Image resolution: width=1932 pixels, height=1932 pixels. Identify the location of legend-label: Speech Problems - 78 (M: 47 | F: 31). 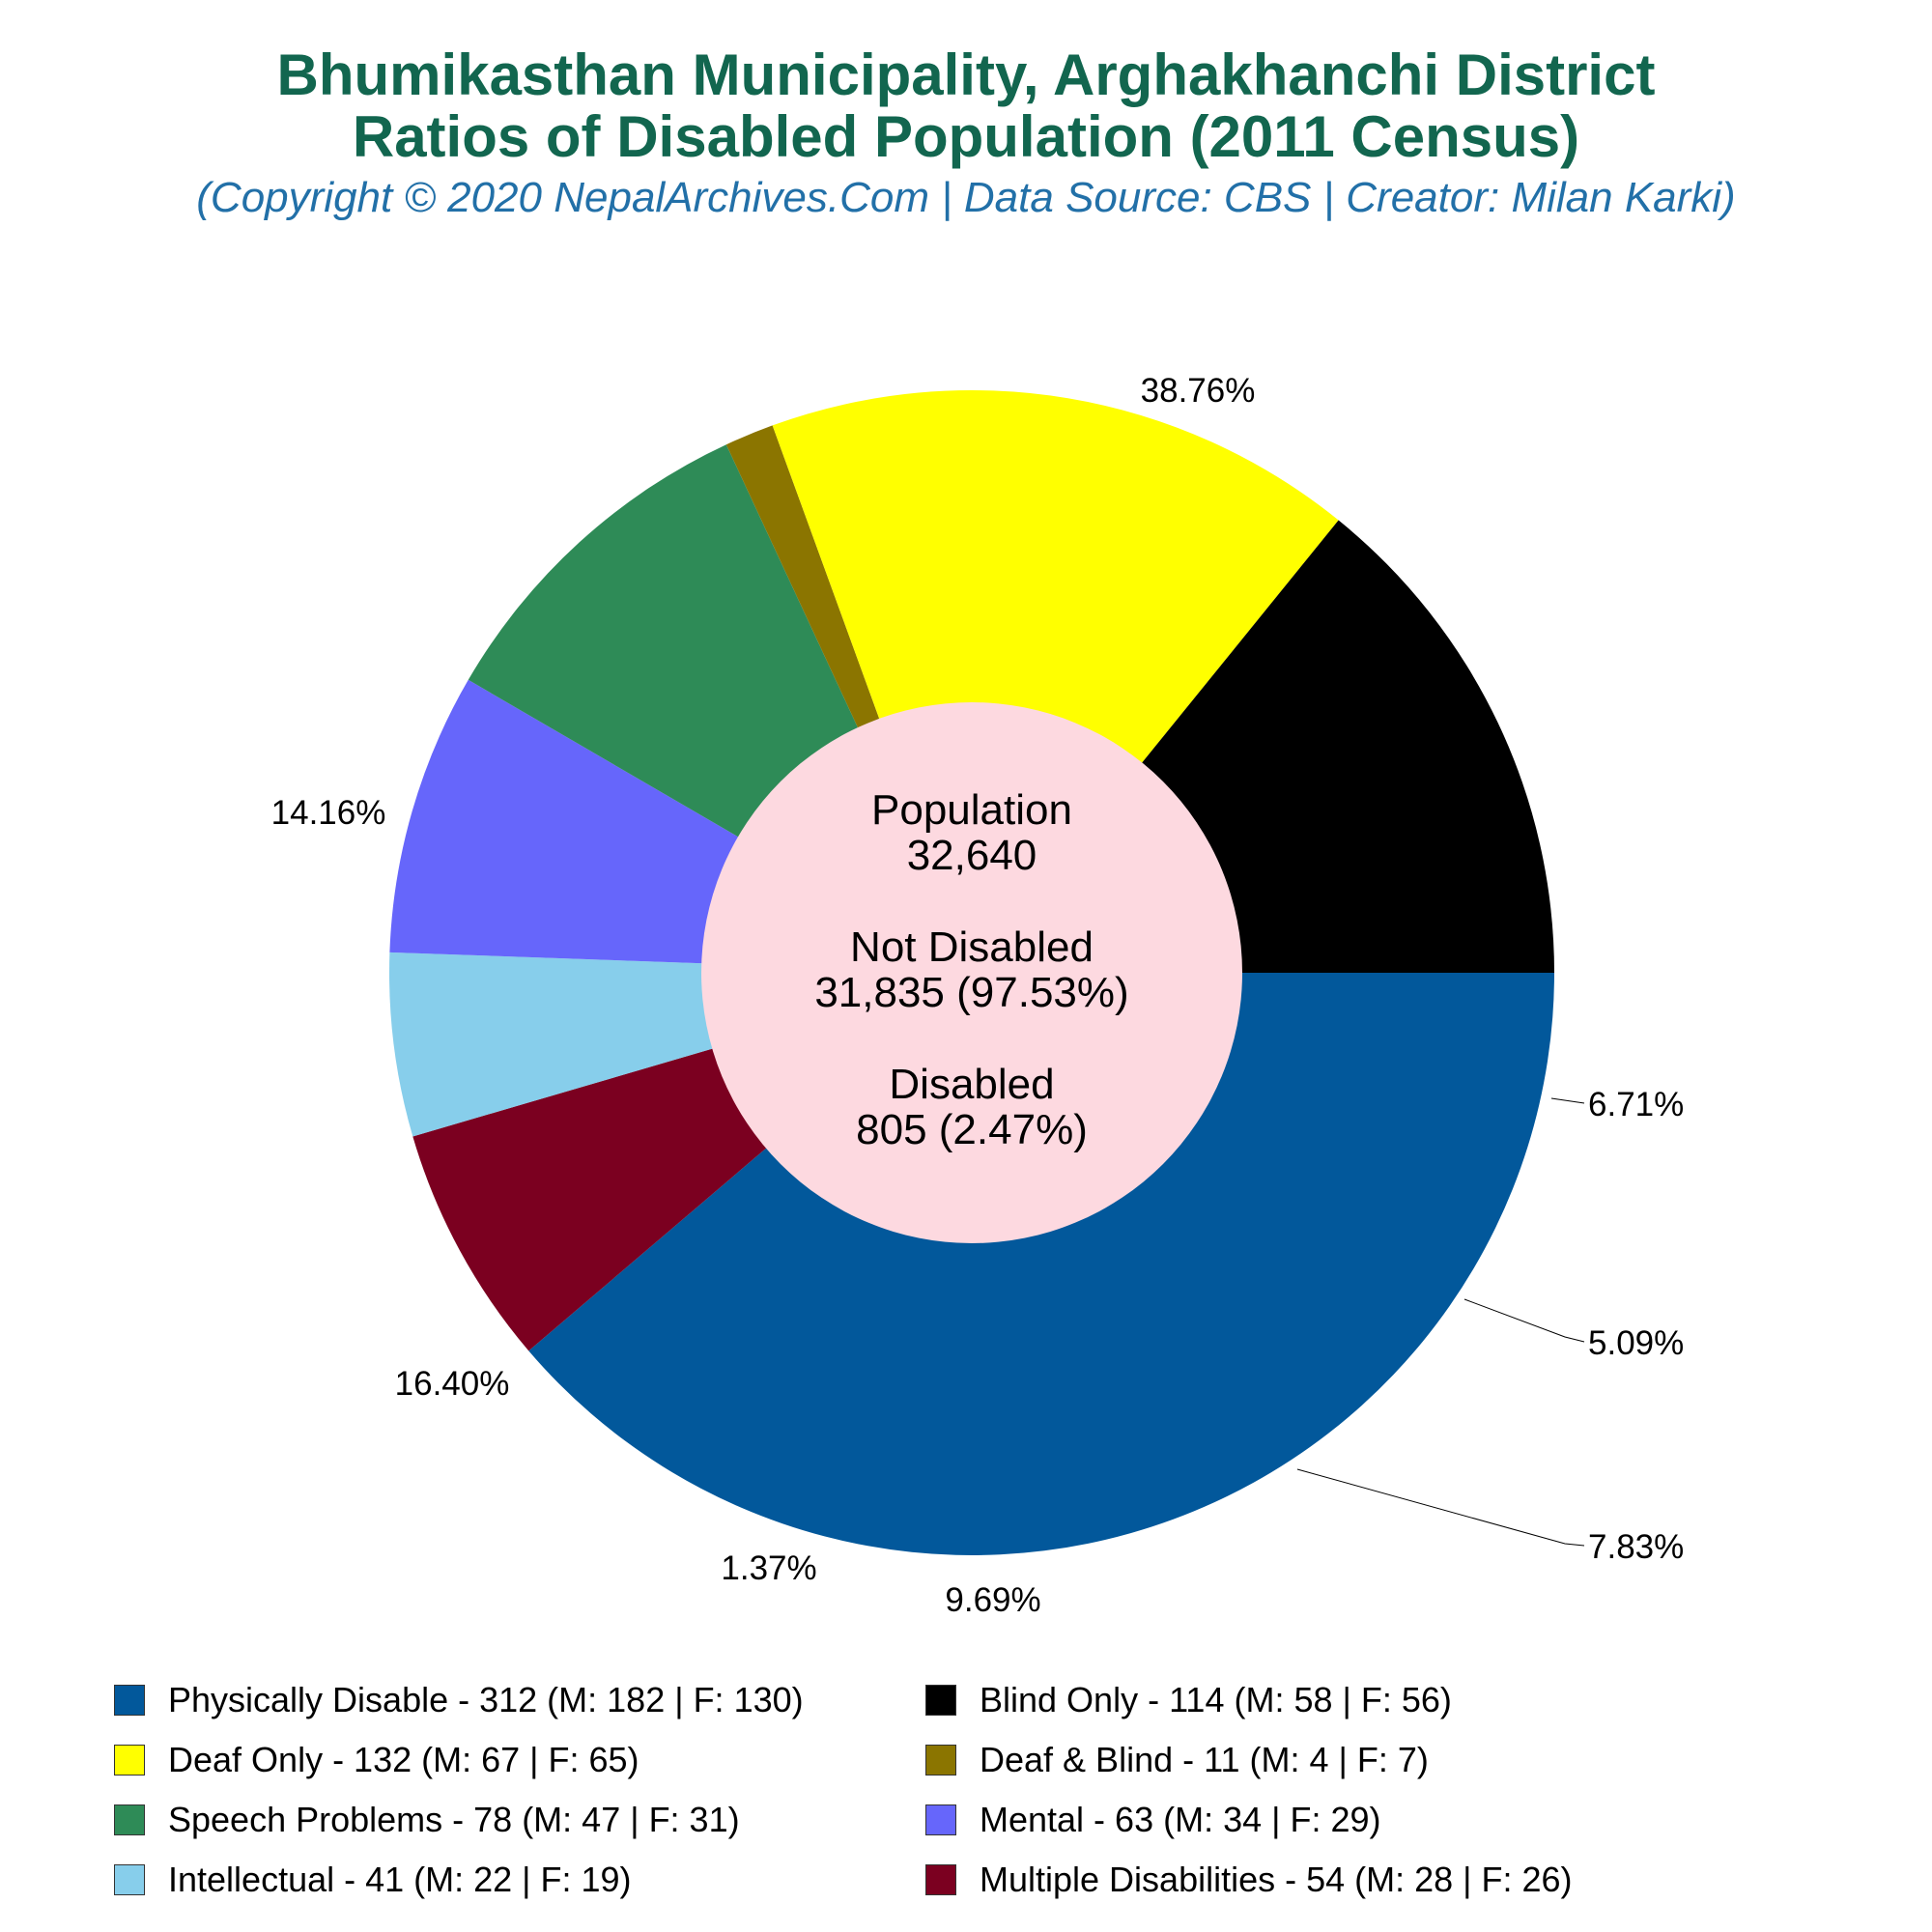
(454, 1819).